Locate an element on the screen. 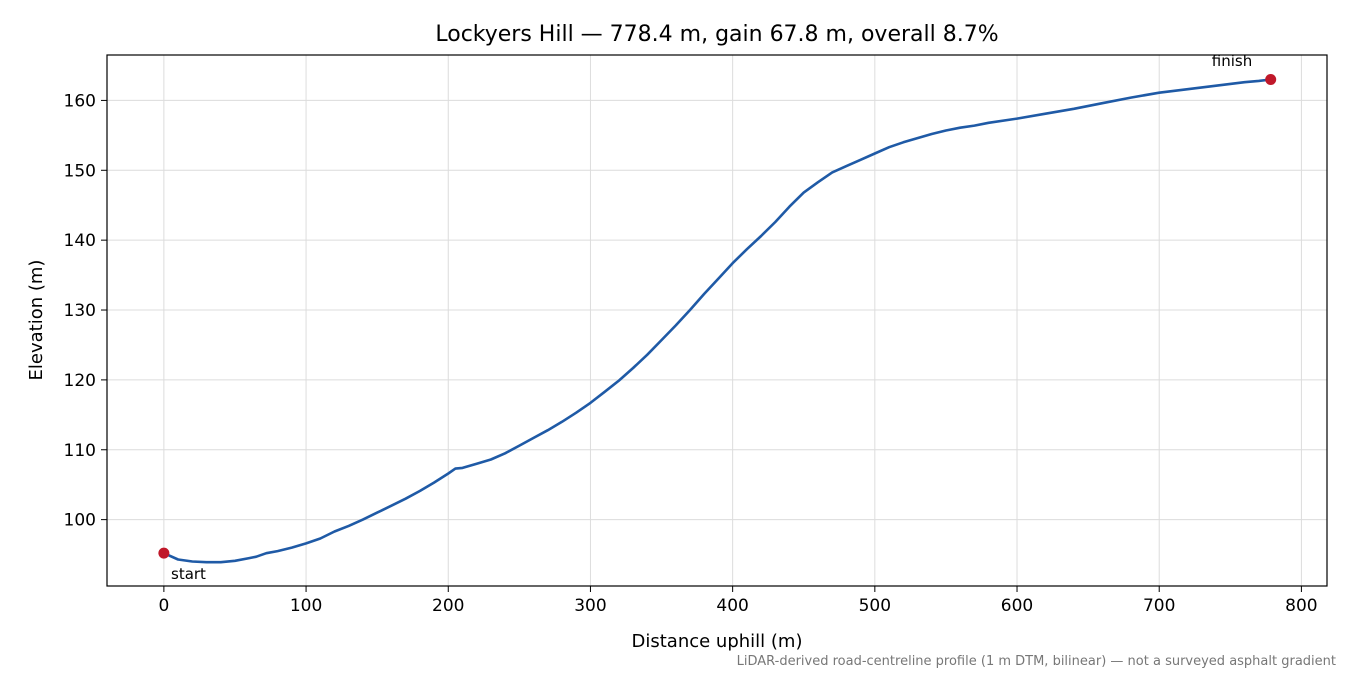 The image size is (1350, 675). x-tick-label: 200 is located at coordinates (448, 606).